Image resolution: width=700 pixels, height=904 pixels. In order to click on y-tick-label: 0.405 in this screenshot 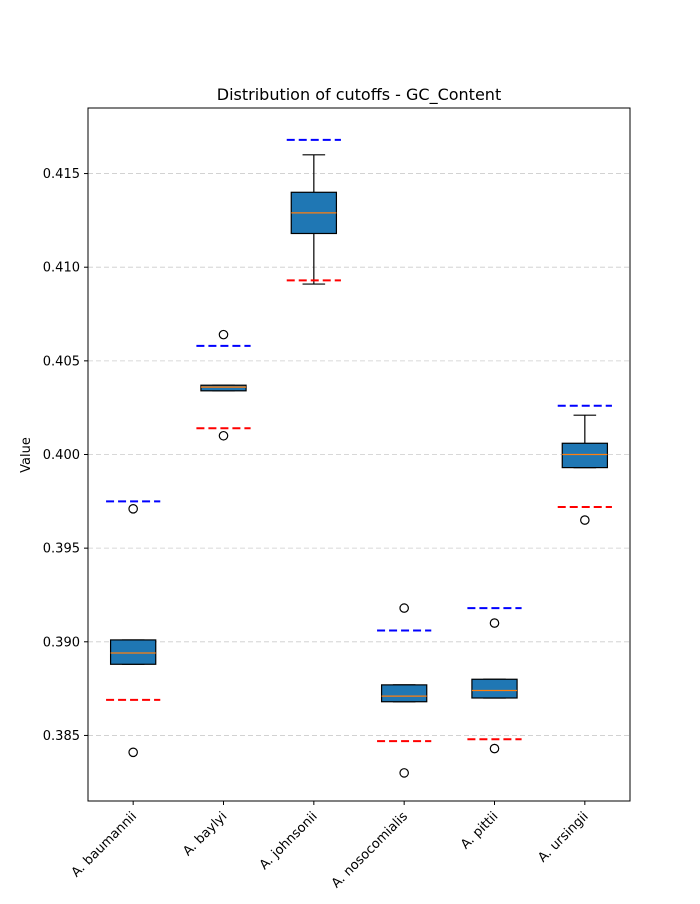, I will do `click(61, 361)`.